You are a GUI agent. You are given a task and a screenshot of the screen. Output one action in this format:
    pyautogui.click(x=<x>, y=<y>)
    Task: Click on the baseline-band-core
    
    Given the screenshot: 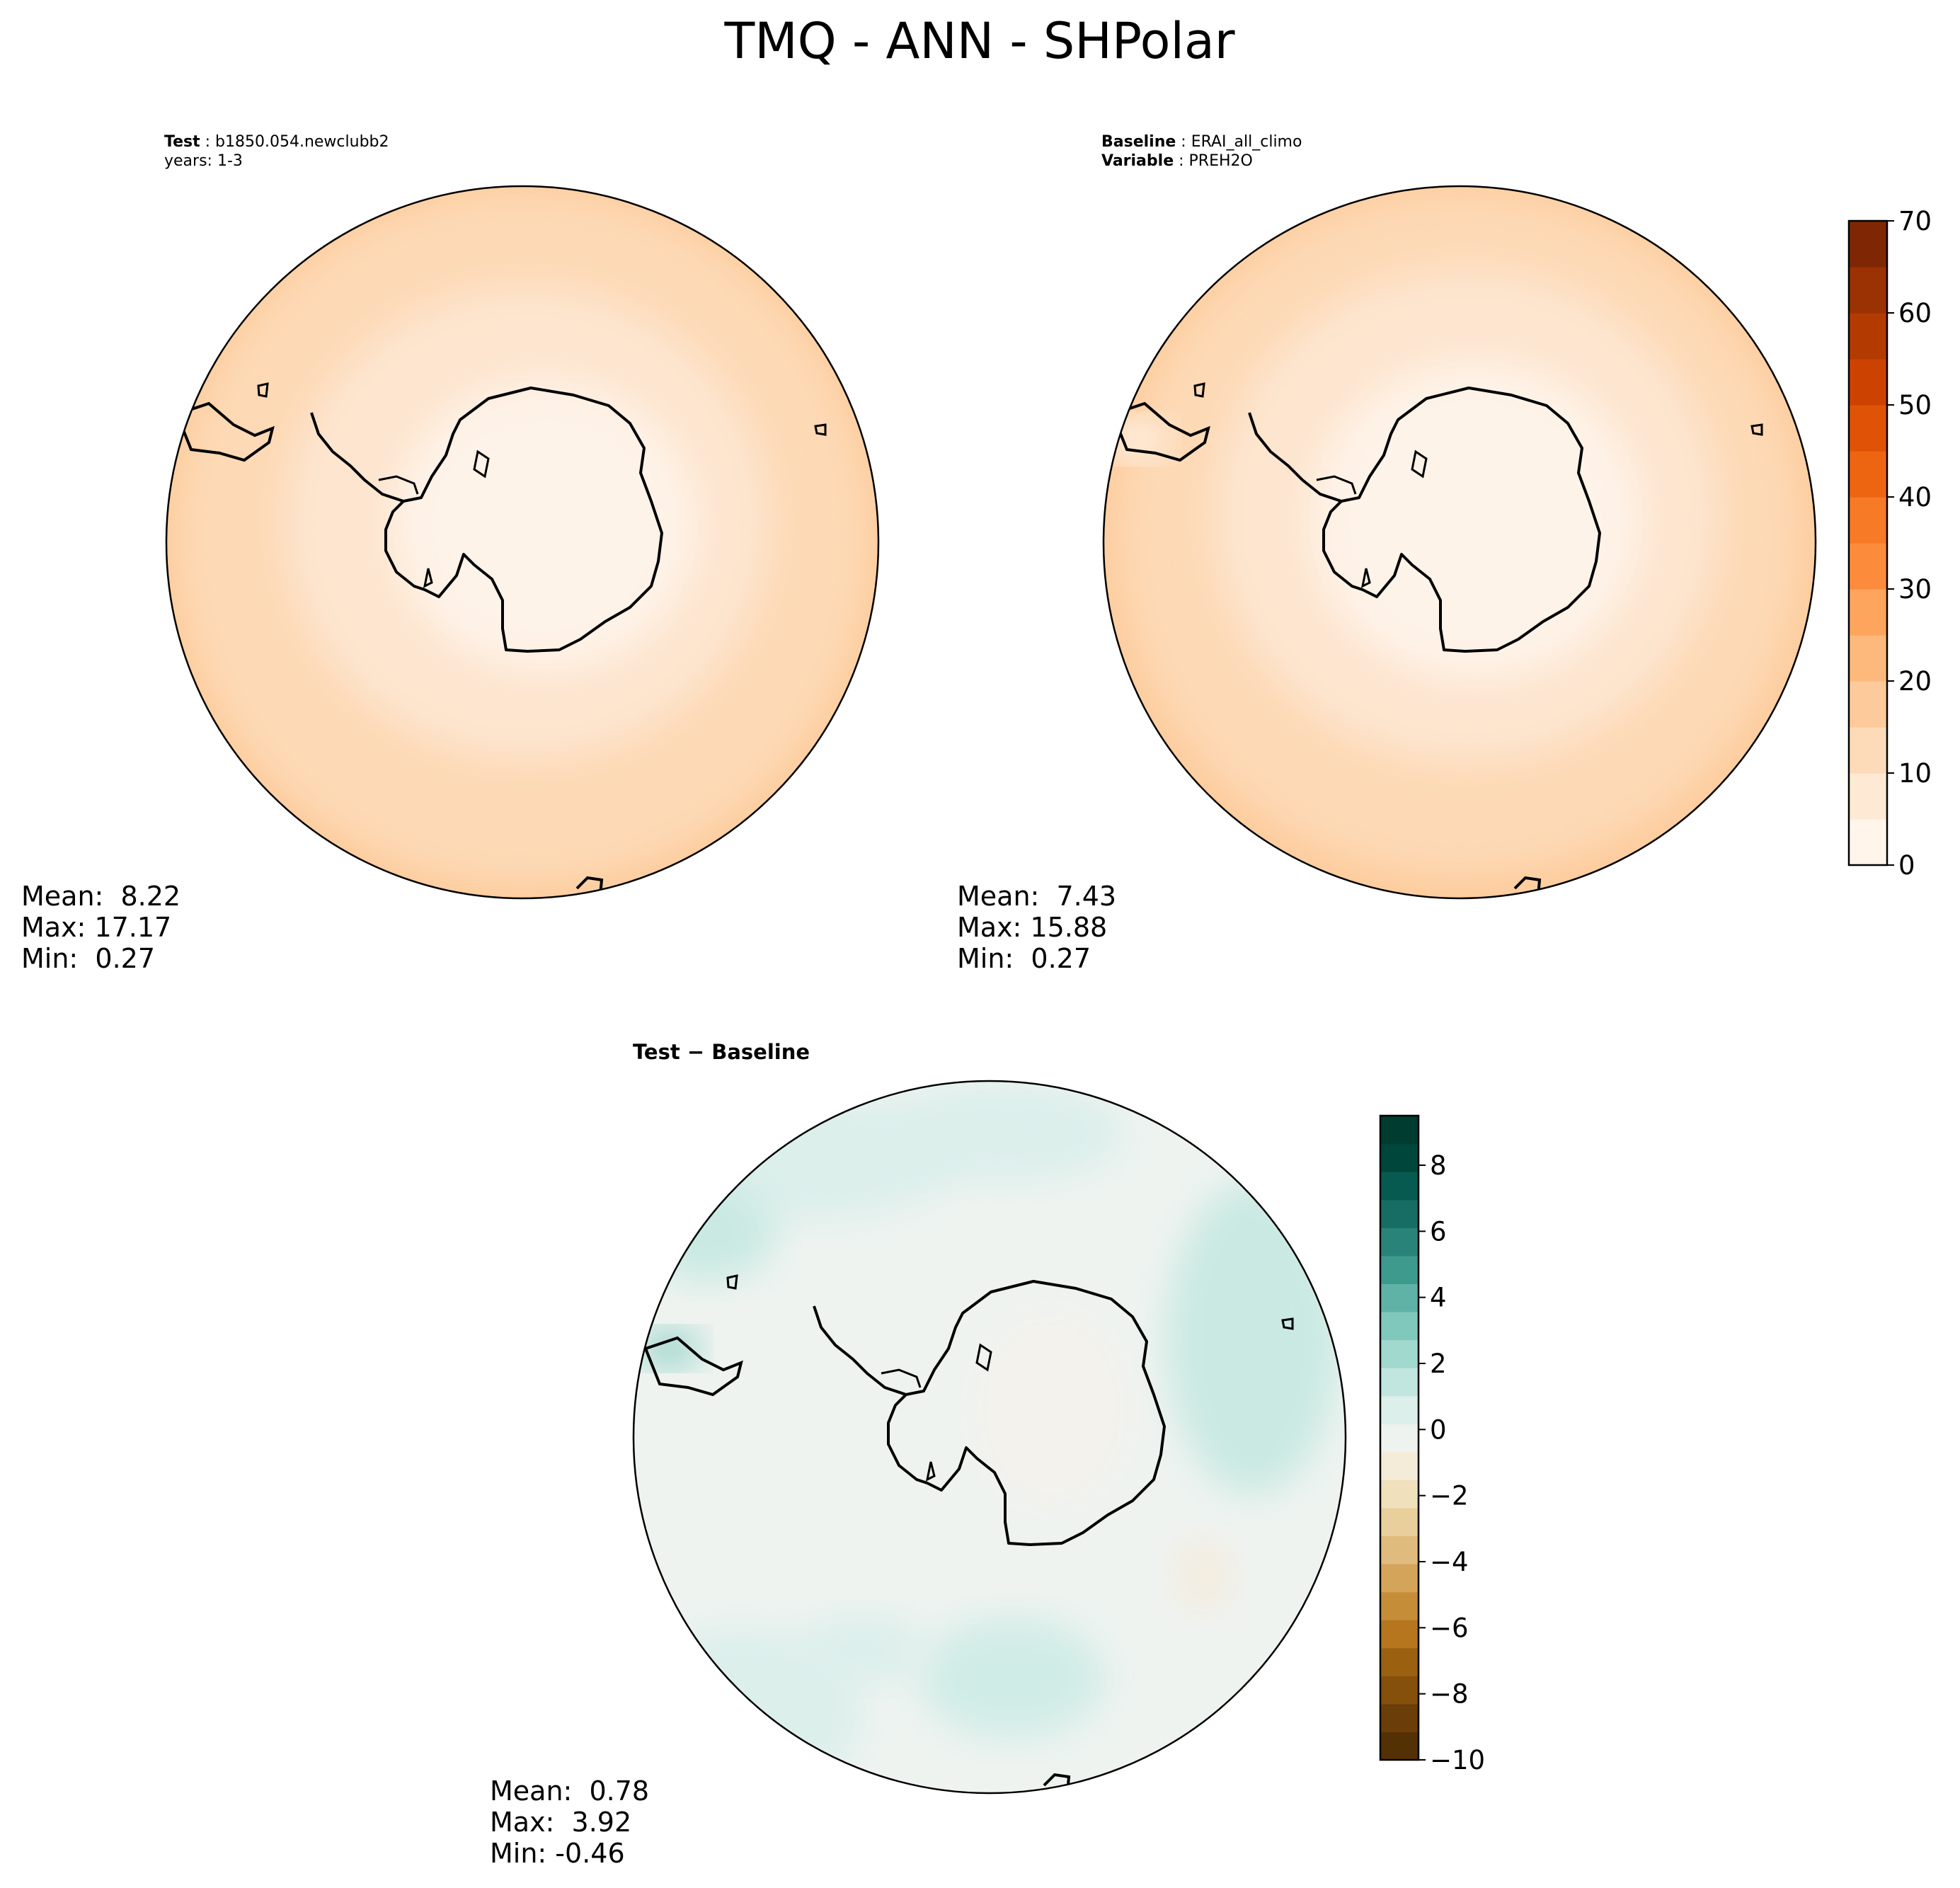 What is the action you would take?
    pyautogui.click(x=1475, y=521)
    